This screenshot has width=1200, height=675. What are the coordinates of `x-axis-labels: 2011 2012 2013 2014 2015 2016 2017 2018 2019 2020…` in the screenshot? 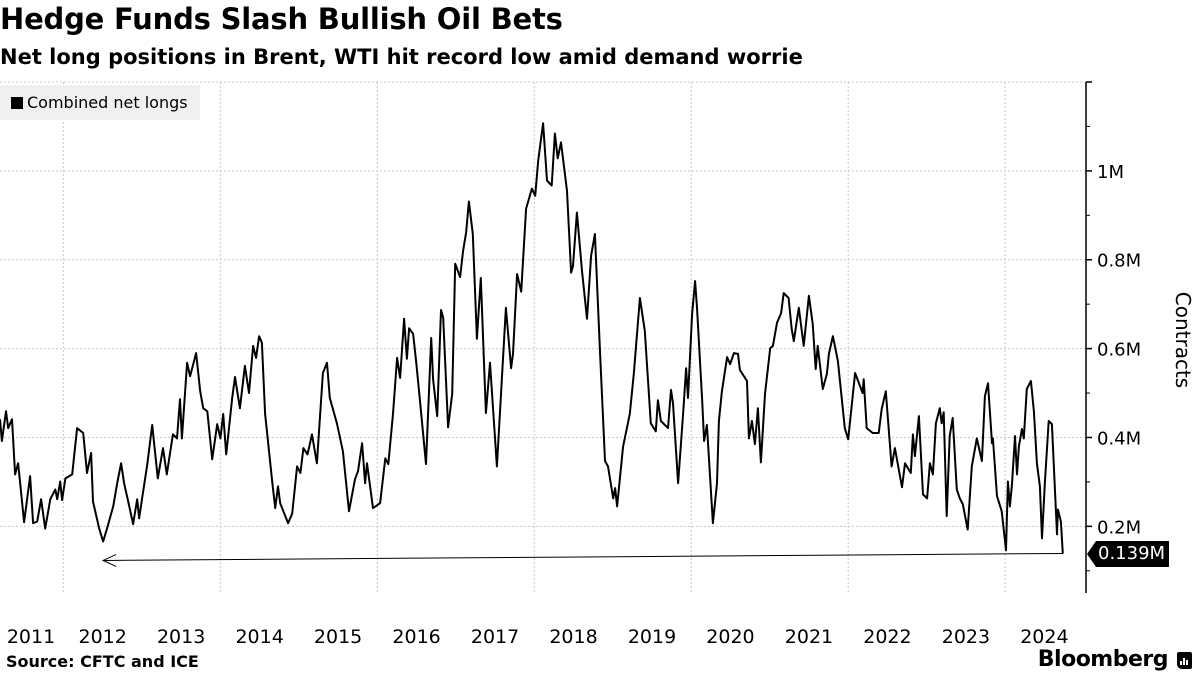 It's located at (538, 637).